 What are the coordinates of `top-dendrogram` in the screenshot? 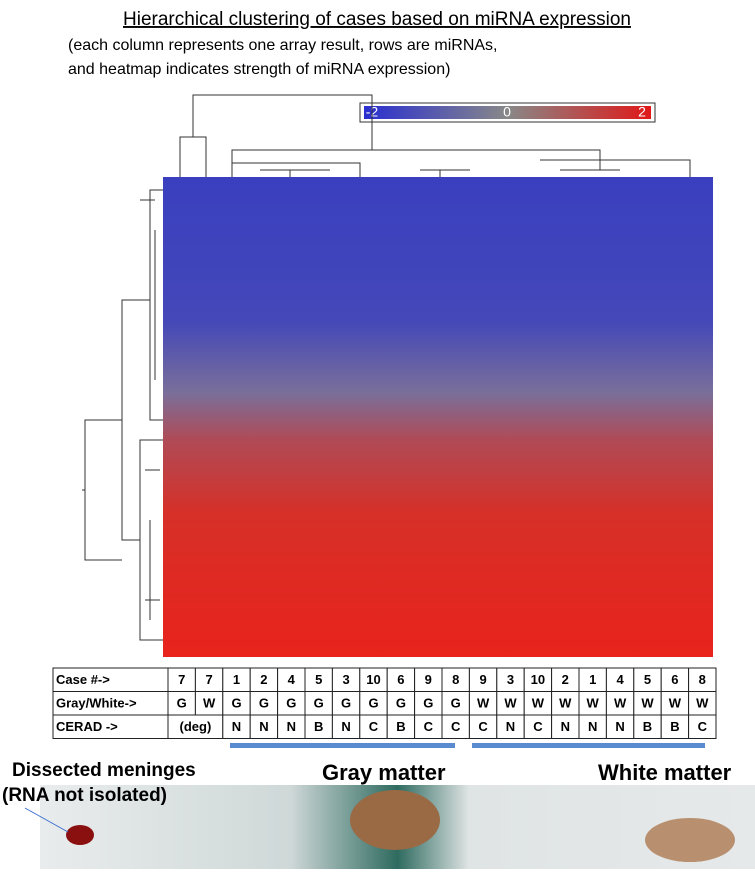 It's located at (435, 135).